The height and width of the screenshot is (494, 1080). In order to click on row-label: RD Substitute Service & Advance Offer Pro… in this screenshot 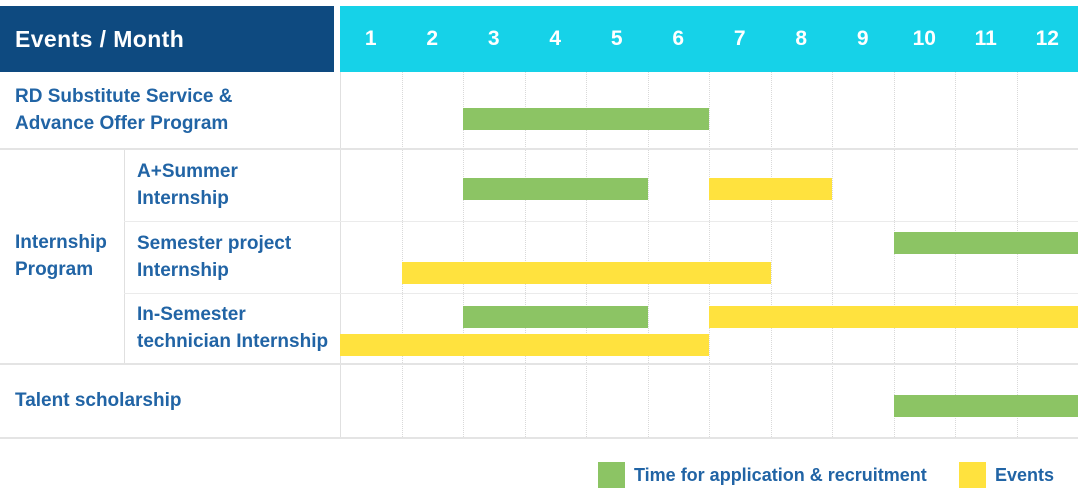, I will do `click(170, 110)`.